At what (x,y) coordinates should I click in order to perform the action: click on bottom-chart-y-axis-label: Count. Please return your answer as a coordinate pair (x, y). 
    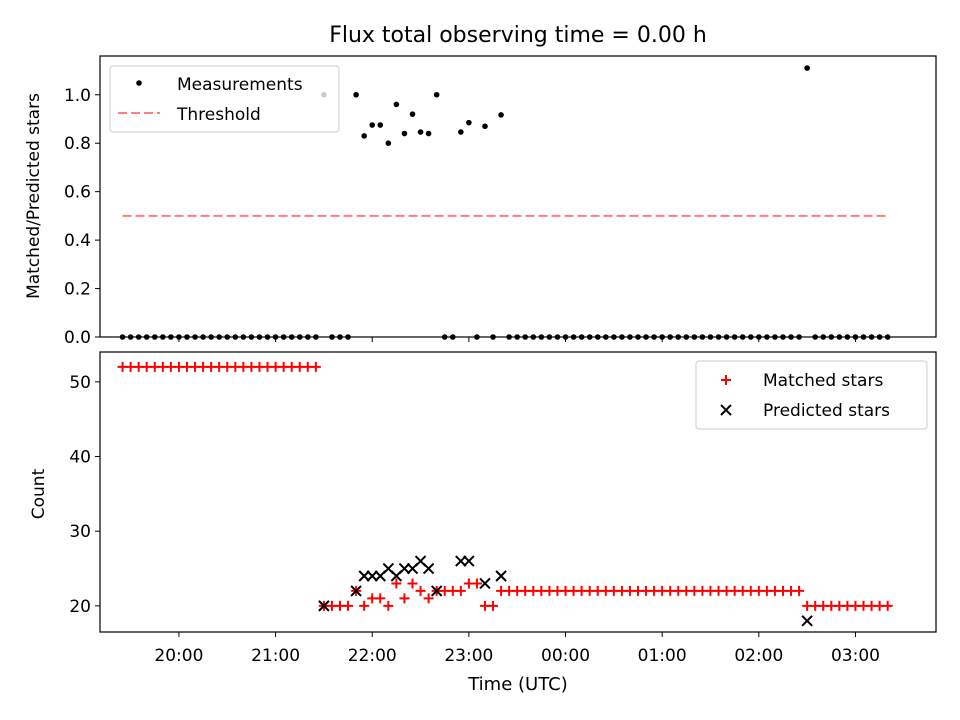
    Looking at the image, I should click on (39, 493).